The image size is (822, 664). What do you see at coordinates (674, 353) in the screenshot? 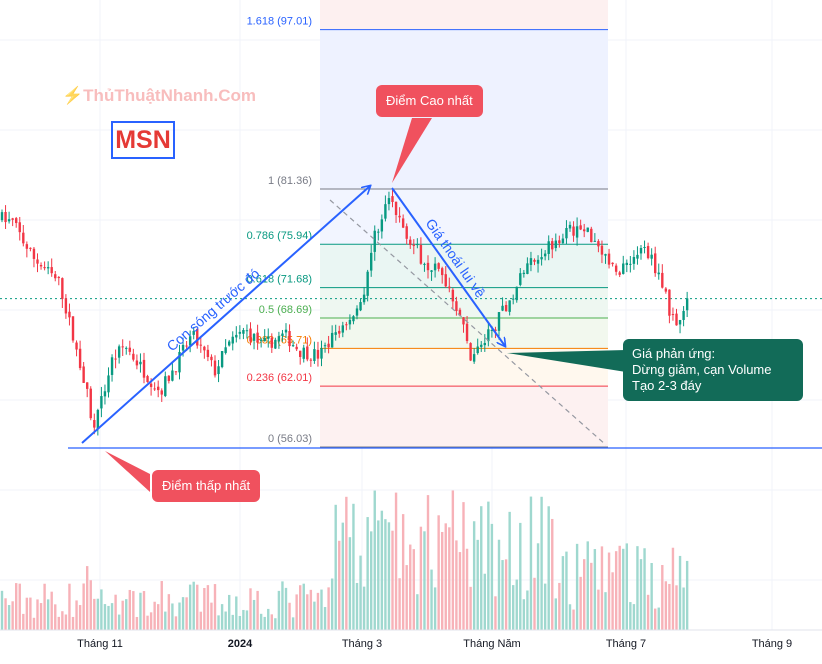
I see `reaction-line-1: Giá phản ứng:` at bounding box center [674, 353].